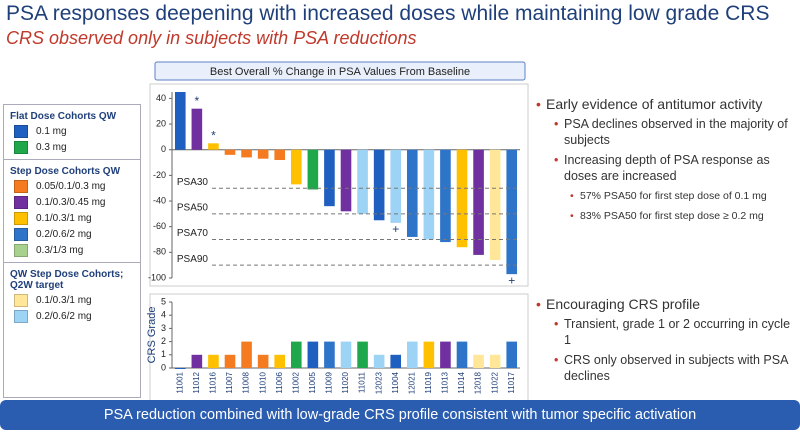 The height and width of the screenshot is (435, 800). Describe the element at coordinates (667, 104) in the screenshot. I see `bullet: Early evidence of antitumor activity` at that location.